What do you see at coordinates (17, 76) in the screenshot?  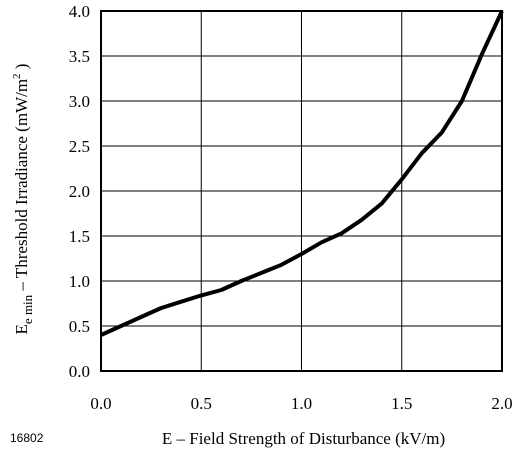 I see `y-axis-label-sup: 2` at bounding box center [17, 76].